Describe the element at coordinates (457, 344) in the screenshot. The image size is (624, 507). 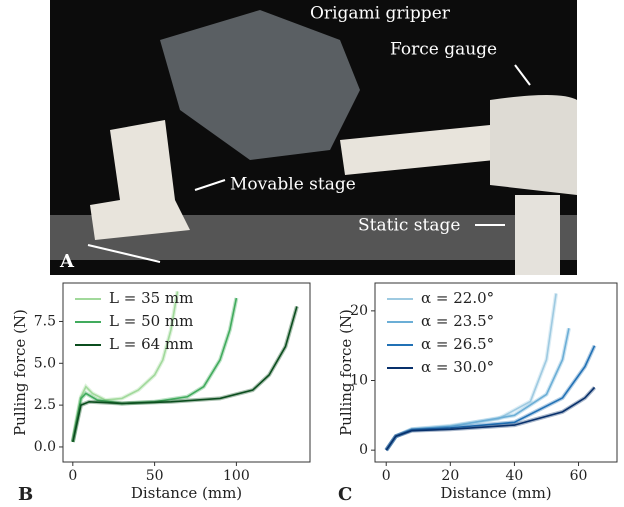
I see `legend-label: α = 26.5°` at that location.